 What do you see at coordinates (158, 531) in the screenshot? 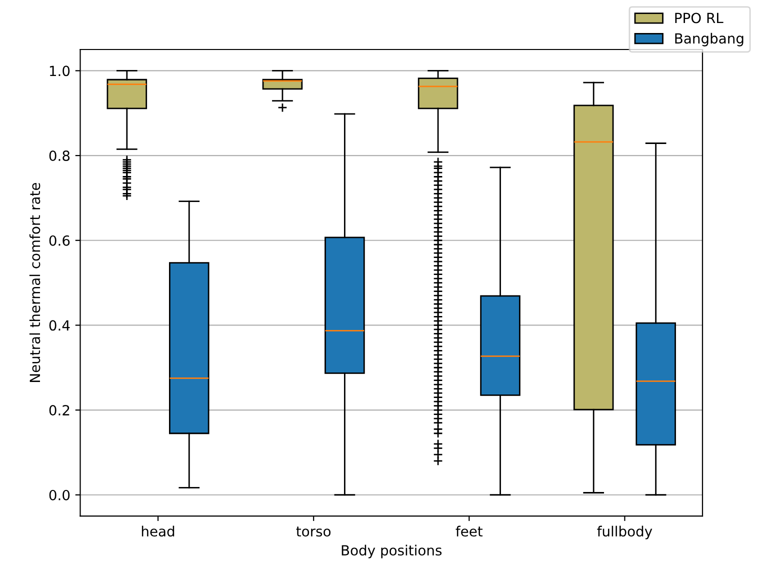
I see `x-tick-label: head` at bounding box center [158, 531].